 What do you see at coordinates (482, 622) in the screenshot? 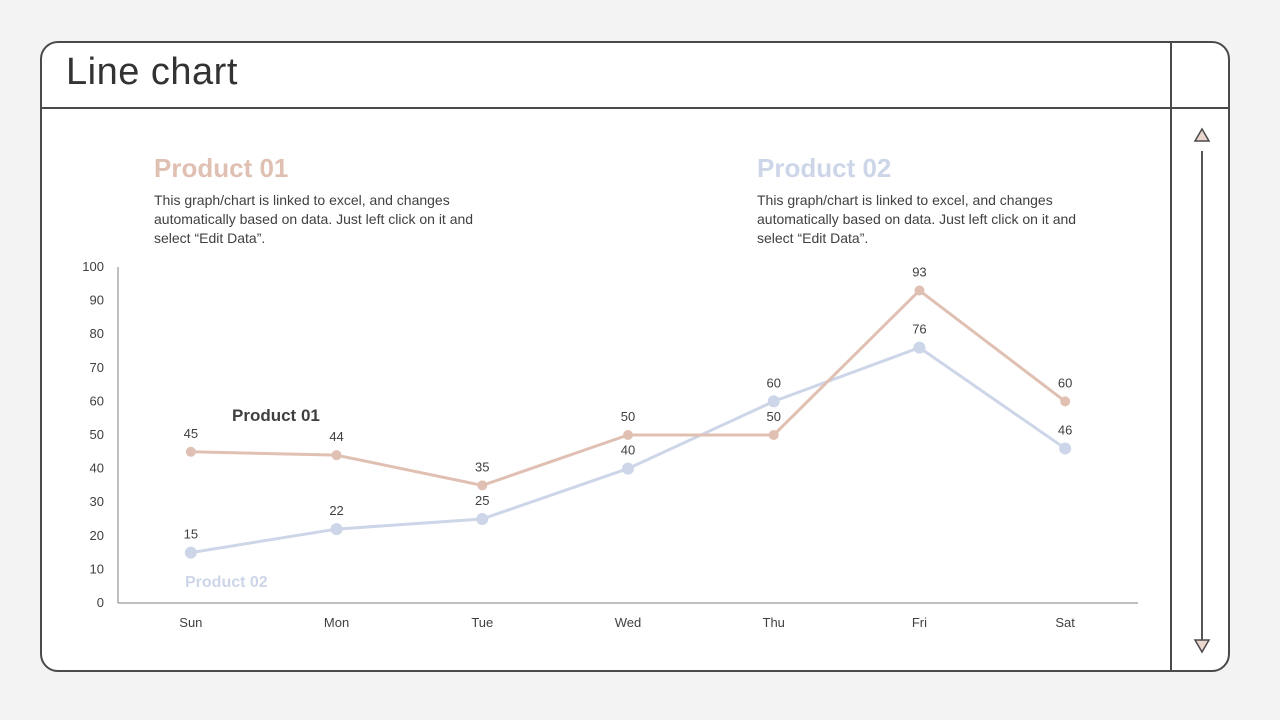
I see `x-tick-label: Tue` at bounding box center [482, 622].